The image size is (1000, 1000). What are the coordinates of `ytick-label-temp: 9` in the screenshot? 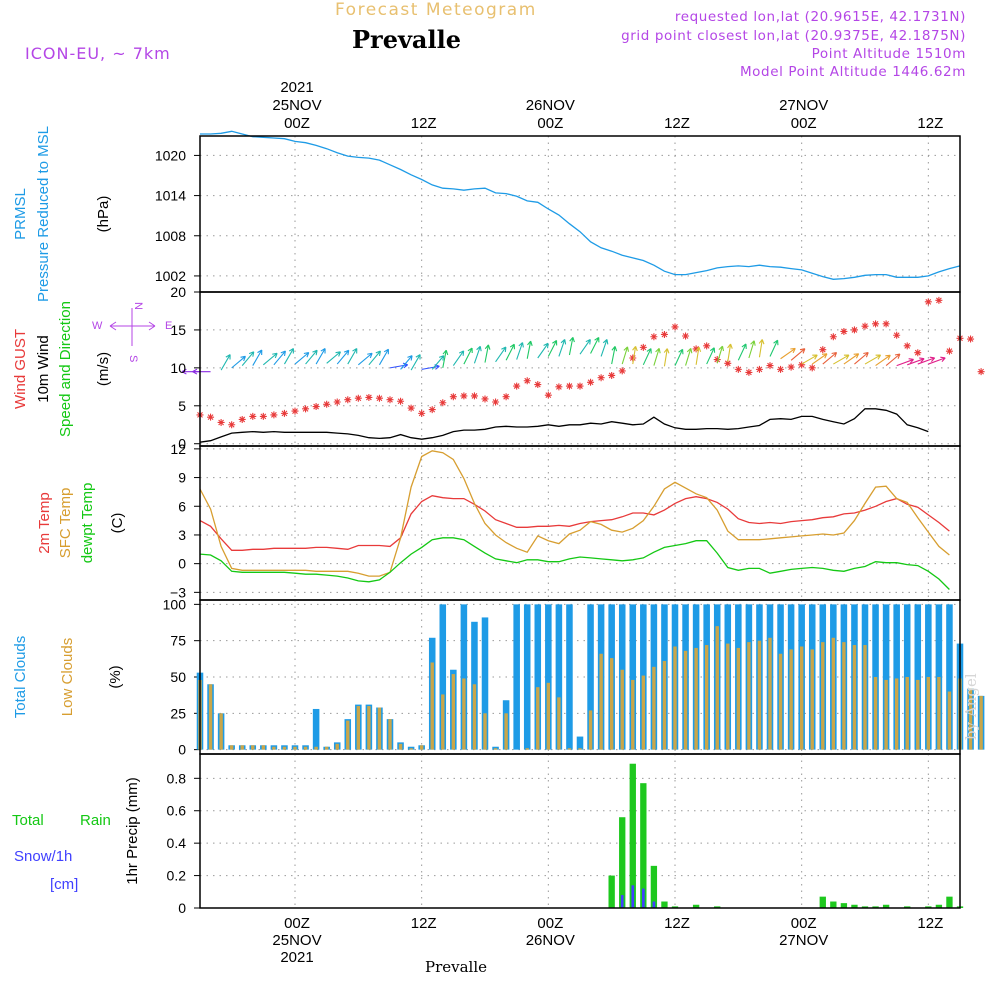 It's located at (182, 478).